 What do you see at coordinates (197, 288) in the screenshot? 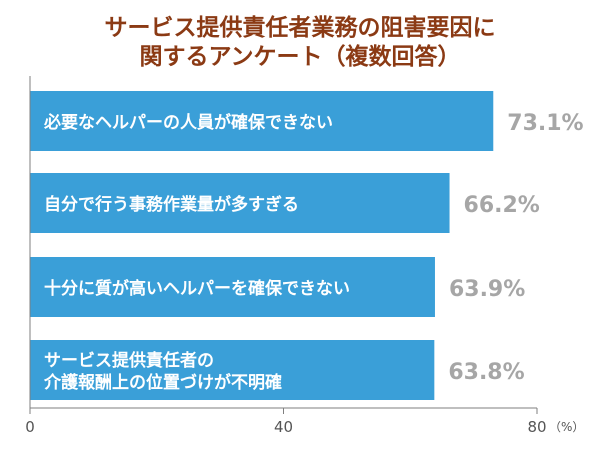
I see `bar-label-3: 十分に質が高いヘルパーを確保できない` at bounding box center [197, 288].